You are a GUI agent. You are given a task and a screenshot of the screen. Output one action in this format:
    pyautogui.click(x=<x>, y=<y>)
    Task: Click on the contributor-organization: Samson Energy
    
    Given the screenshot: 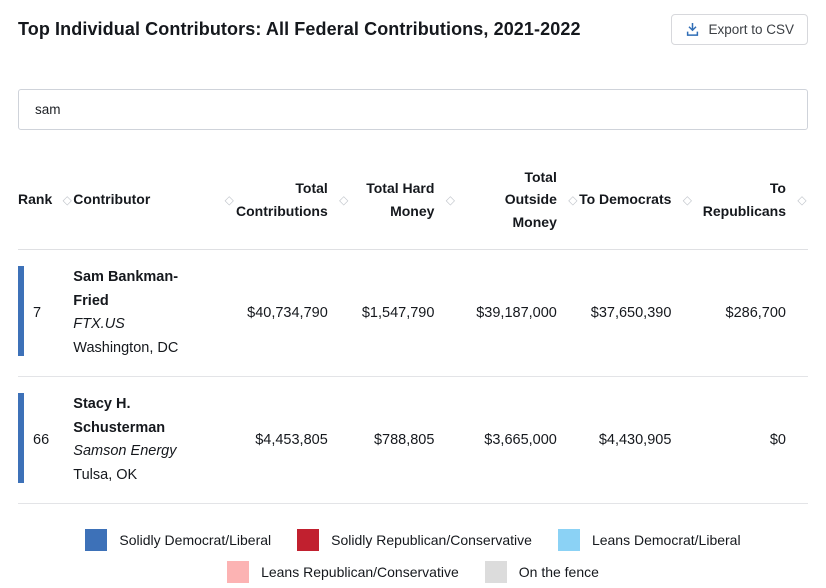 What is the action you would take?
    pyautogui.click(x=125, y=451)
    